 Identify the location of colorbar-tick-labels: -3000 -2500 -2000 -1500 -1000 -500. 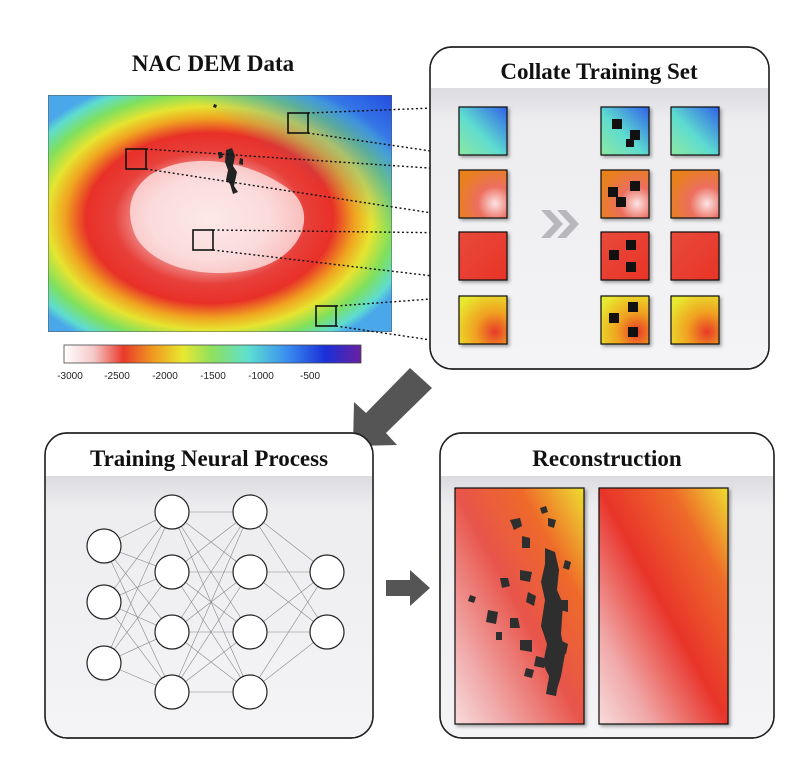
(188, 376).